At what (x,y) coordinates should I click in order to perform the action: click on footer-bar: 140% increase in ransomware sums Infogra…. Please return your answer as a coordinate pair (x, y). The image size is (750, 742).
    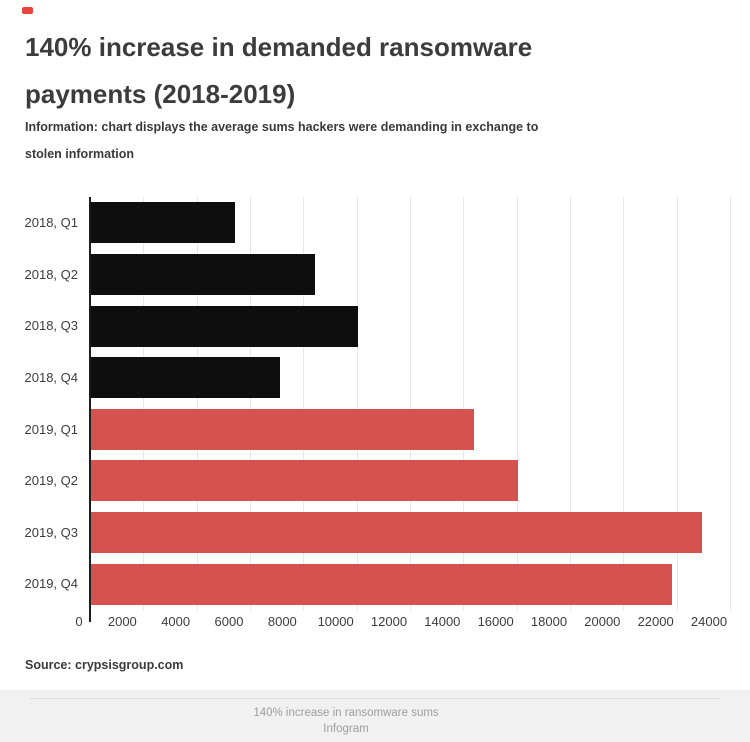
    Looking at the image, I should click on (375, 716).